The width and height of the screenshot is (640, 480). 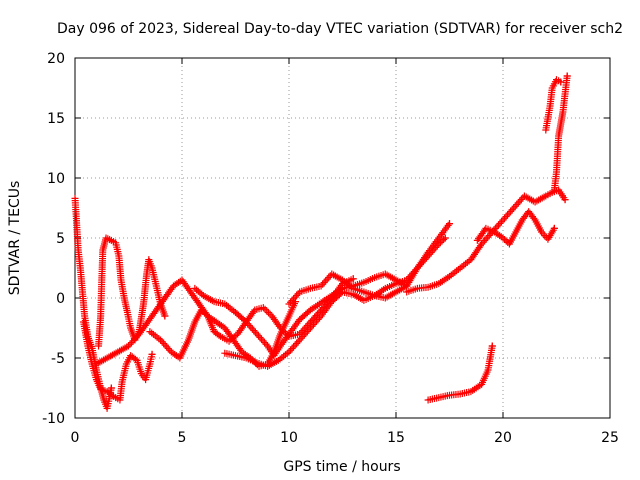 What do you see at coordinates (515, 228) in the screenshot?
I see `series-track-j` at bounding box center [515, 228].